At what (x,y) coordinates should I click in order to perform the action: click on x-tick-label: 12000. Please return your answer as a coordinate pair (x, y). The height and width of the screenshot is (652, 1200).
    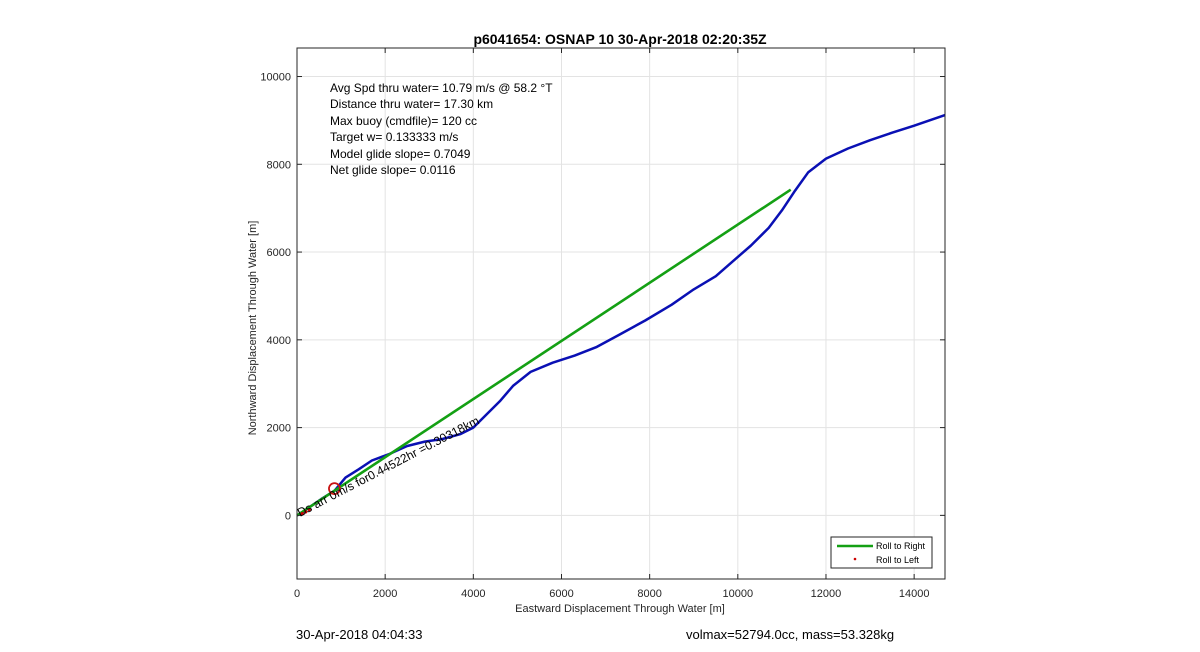
    Looking at the image, I should click on (826, 594).